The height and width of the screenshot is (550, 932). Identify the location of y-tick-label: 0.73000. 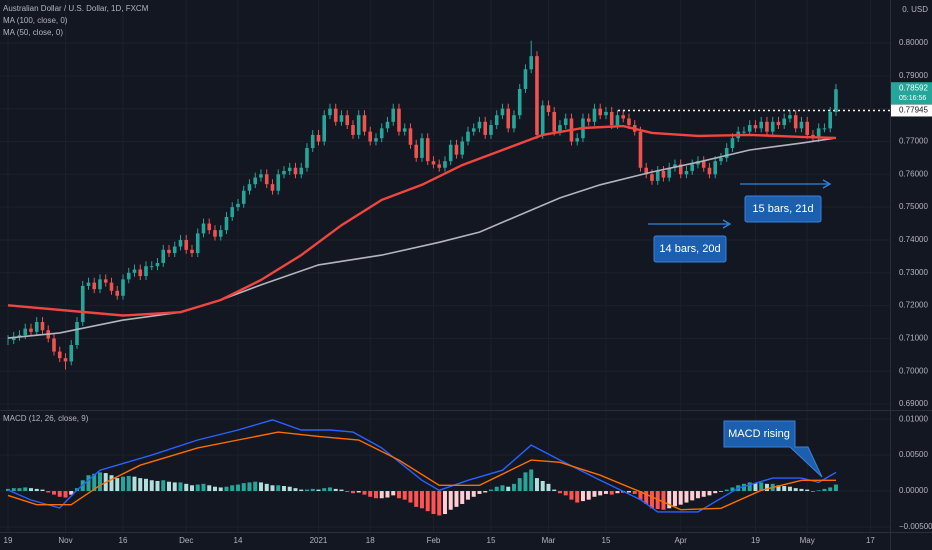
(913, 272).